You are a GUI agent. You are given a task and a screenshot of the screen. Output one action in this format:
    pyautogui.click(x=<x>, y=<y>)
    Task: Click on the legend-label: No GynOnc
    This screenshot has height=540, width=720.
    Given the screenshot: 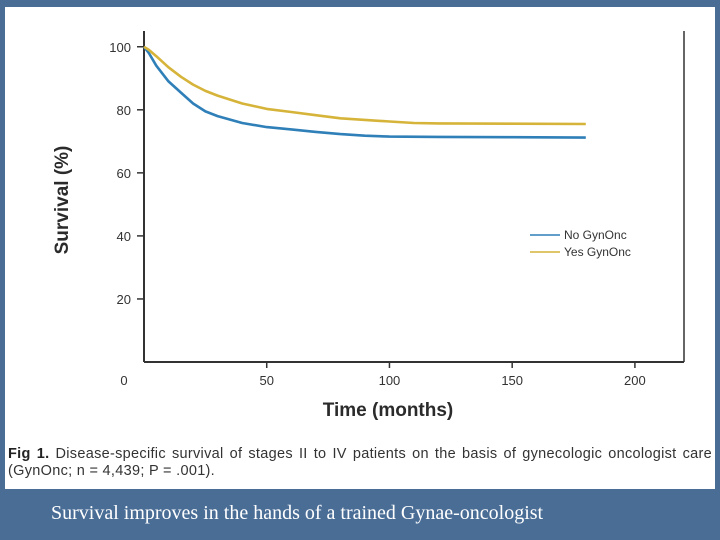 What is the action you would take?
    pyautogui.click(x=595, y=235)
    